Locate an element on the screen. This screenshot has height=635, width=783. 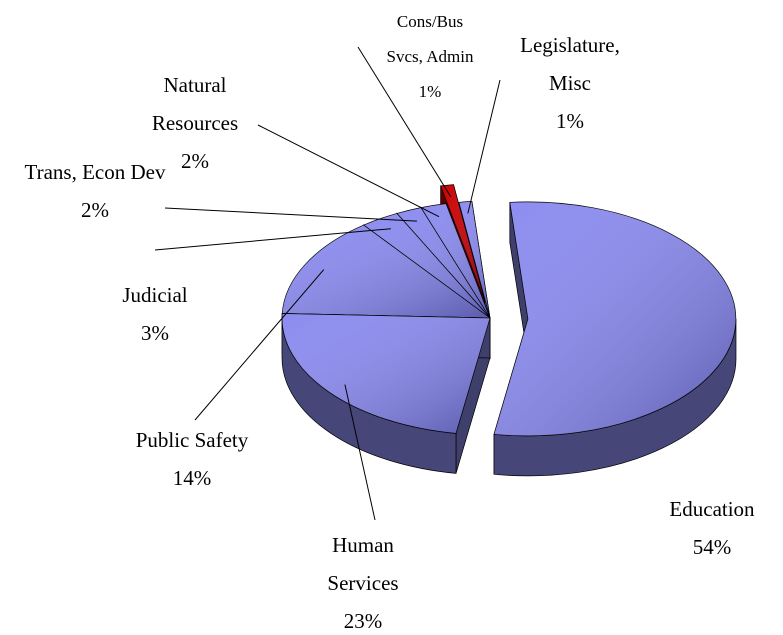
category-label: Legislature, Misc is located at coordinates (570, 64).